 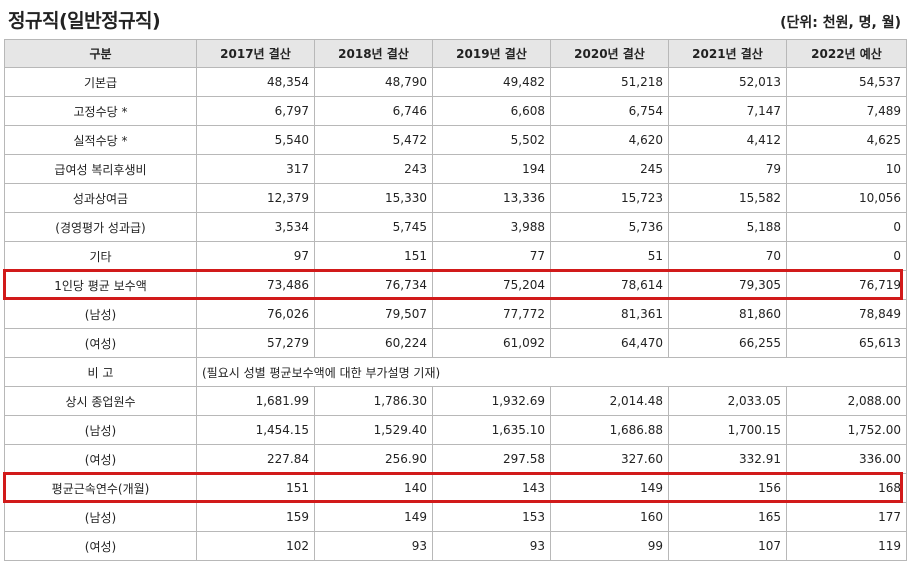 What do you see at coordinates (840, 23) in the screenshot?
I see `unit-label: (단위: 천원, 명, 월)` at bounding box center [840, 23].